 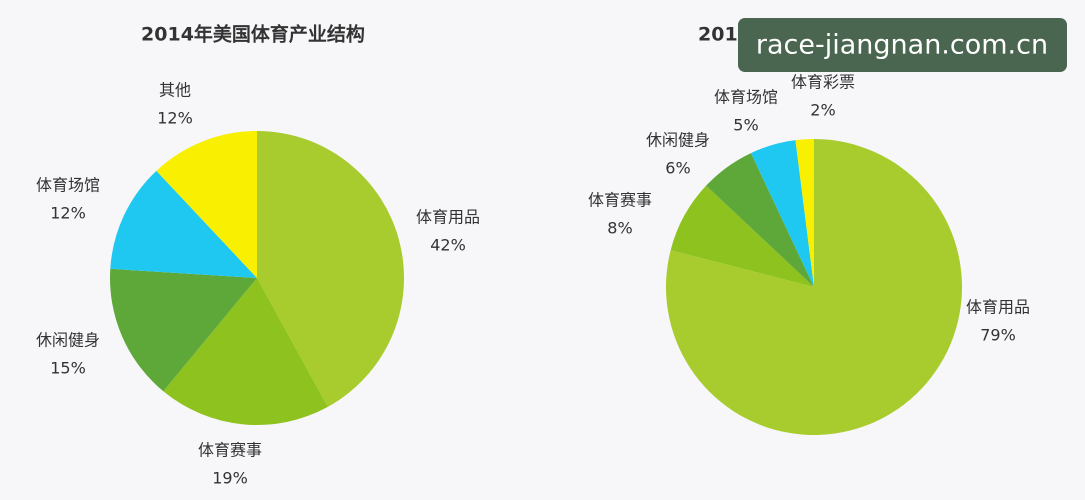 I want to click on value-label: 19%, so click(x=230, y=478).